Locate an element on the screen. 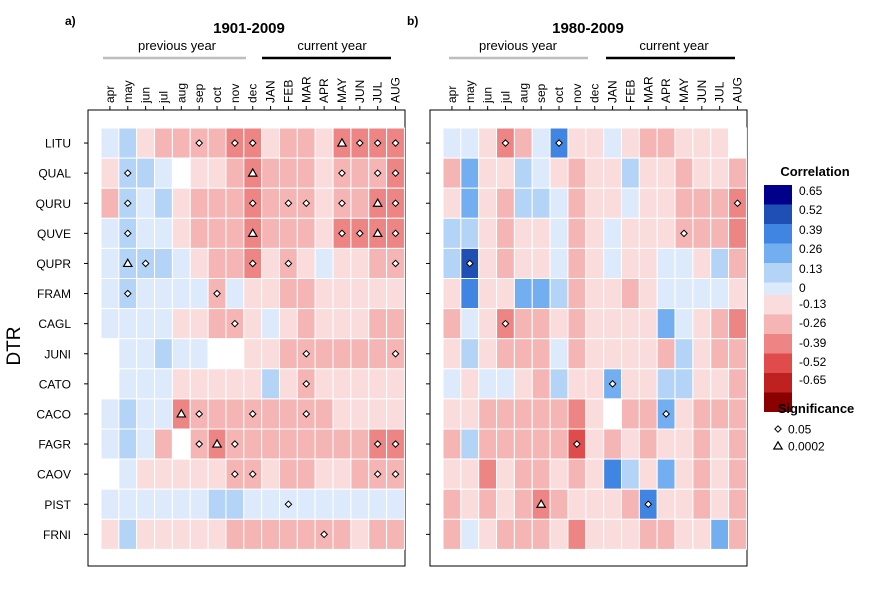 This screenshot has width=885, height=590. legend-label: 0.26 is located at coordinates (811, 249).